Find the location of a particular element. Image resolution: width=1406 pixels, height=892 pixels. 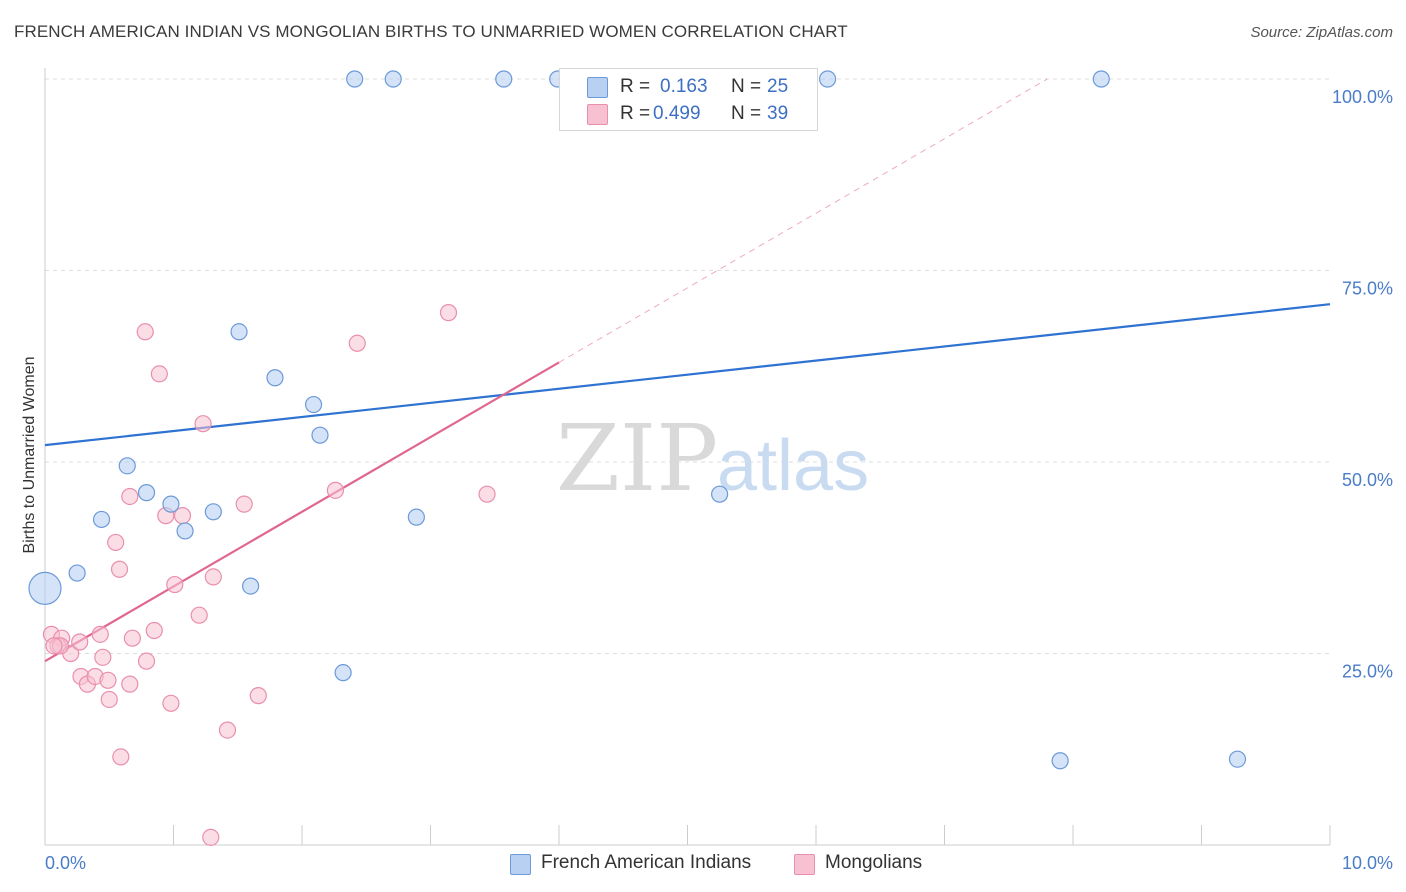

correlation-legend: R = 0.163 N = 25 R = 0.499 N = 39 is located at coordinates (688, 99).